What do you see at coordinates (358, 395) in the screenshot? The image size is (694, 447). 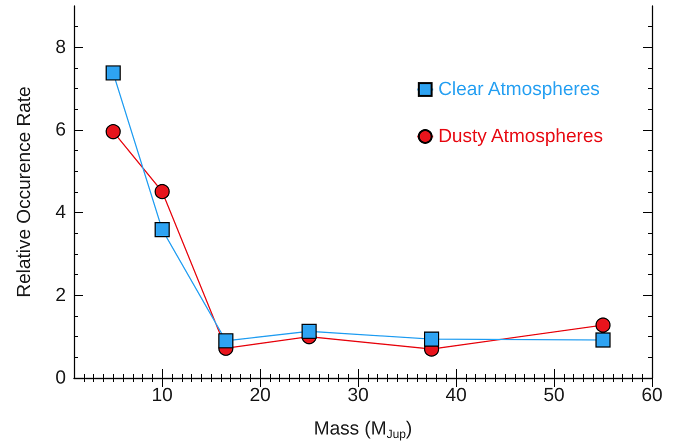 I see `x-tick-label: 30` at bounding box center [358, 395].